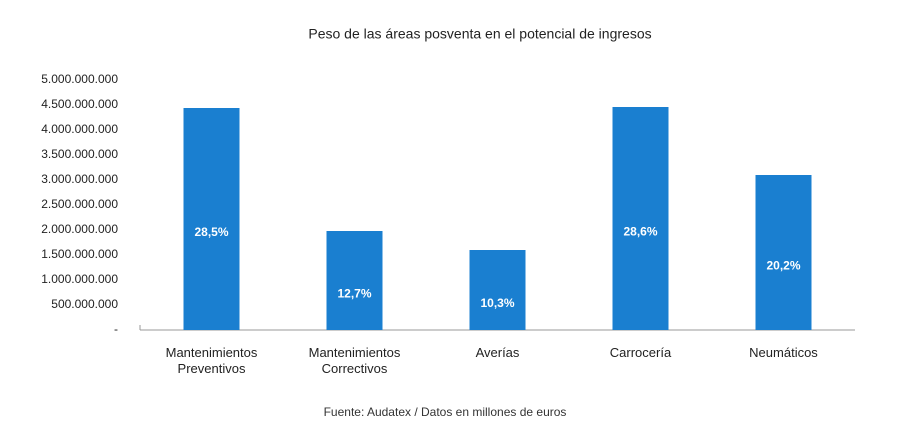 The width and height of the screenshot is (900, 435). I want to click on y-tick-label: 500.000.000, so click(84, 304).